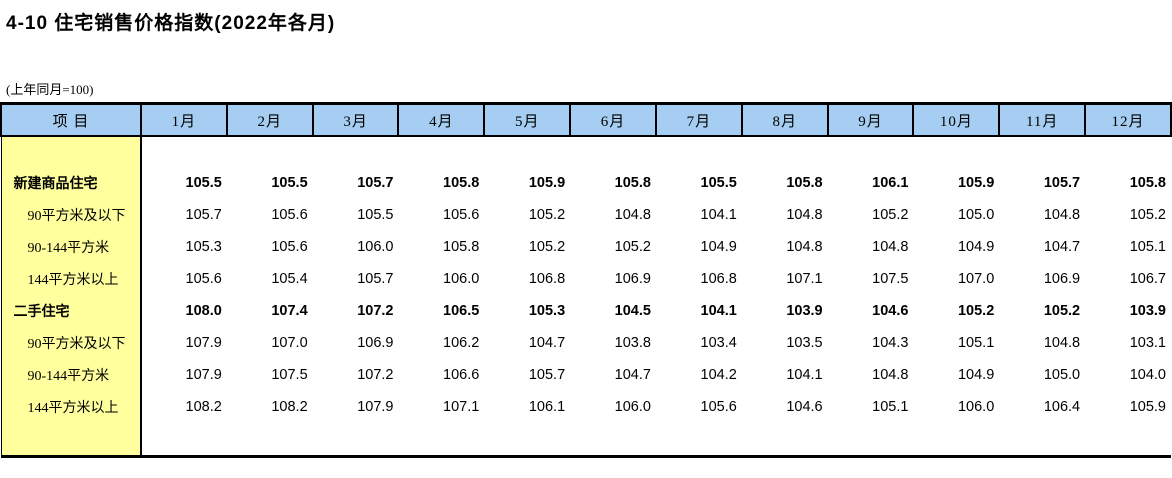 The width and height of the screenshot is (1172, 478). I want to click on value-cell: 106.7, so click(1147, 279).